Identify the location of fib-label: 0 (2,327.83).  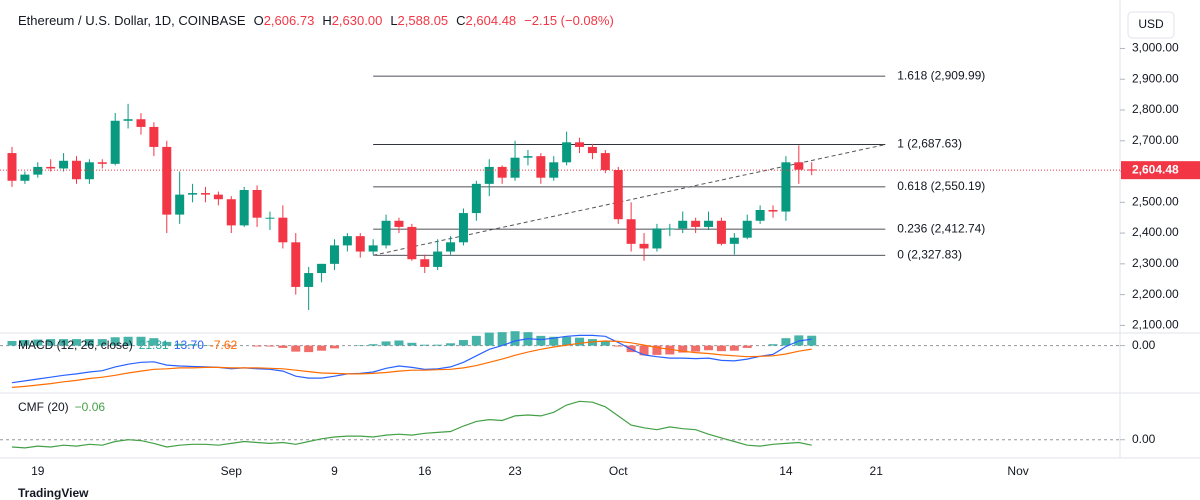
(929, 254).